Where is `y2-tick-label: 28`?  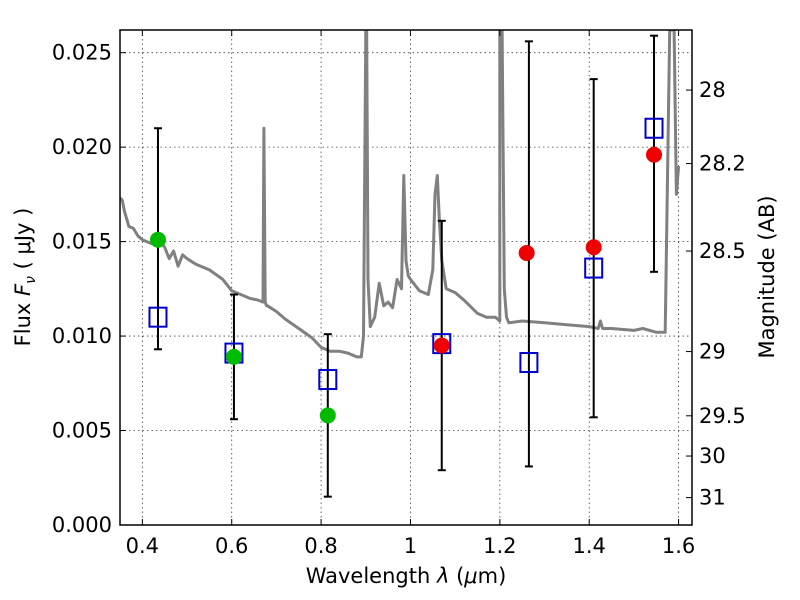
y2-tick-label: 28 is located at coordinates (712, 90).